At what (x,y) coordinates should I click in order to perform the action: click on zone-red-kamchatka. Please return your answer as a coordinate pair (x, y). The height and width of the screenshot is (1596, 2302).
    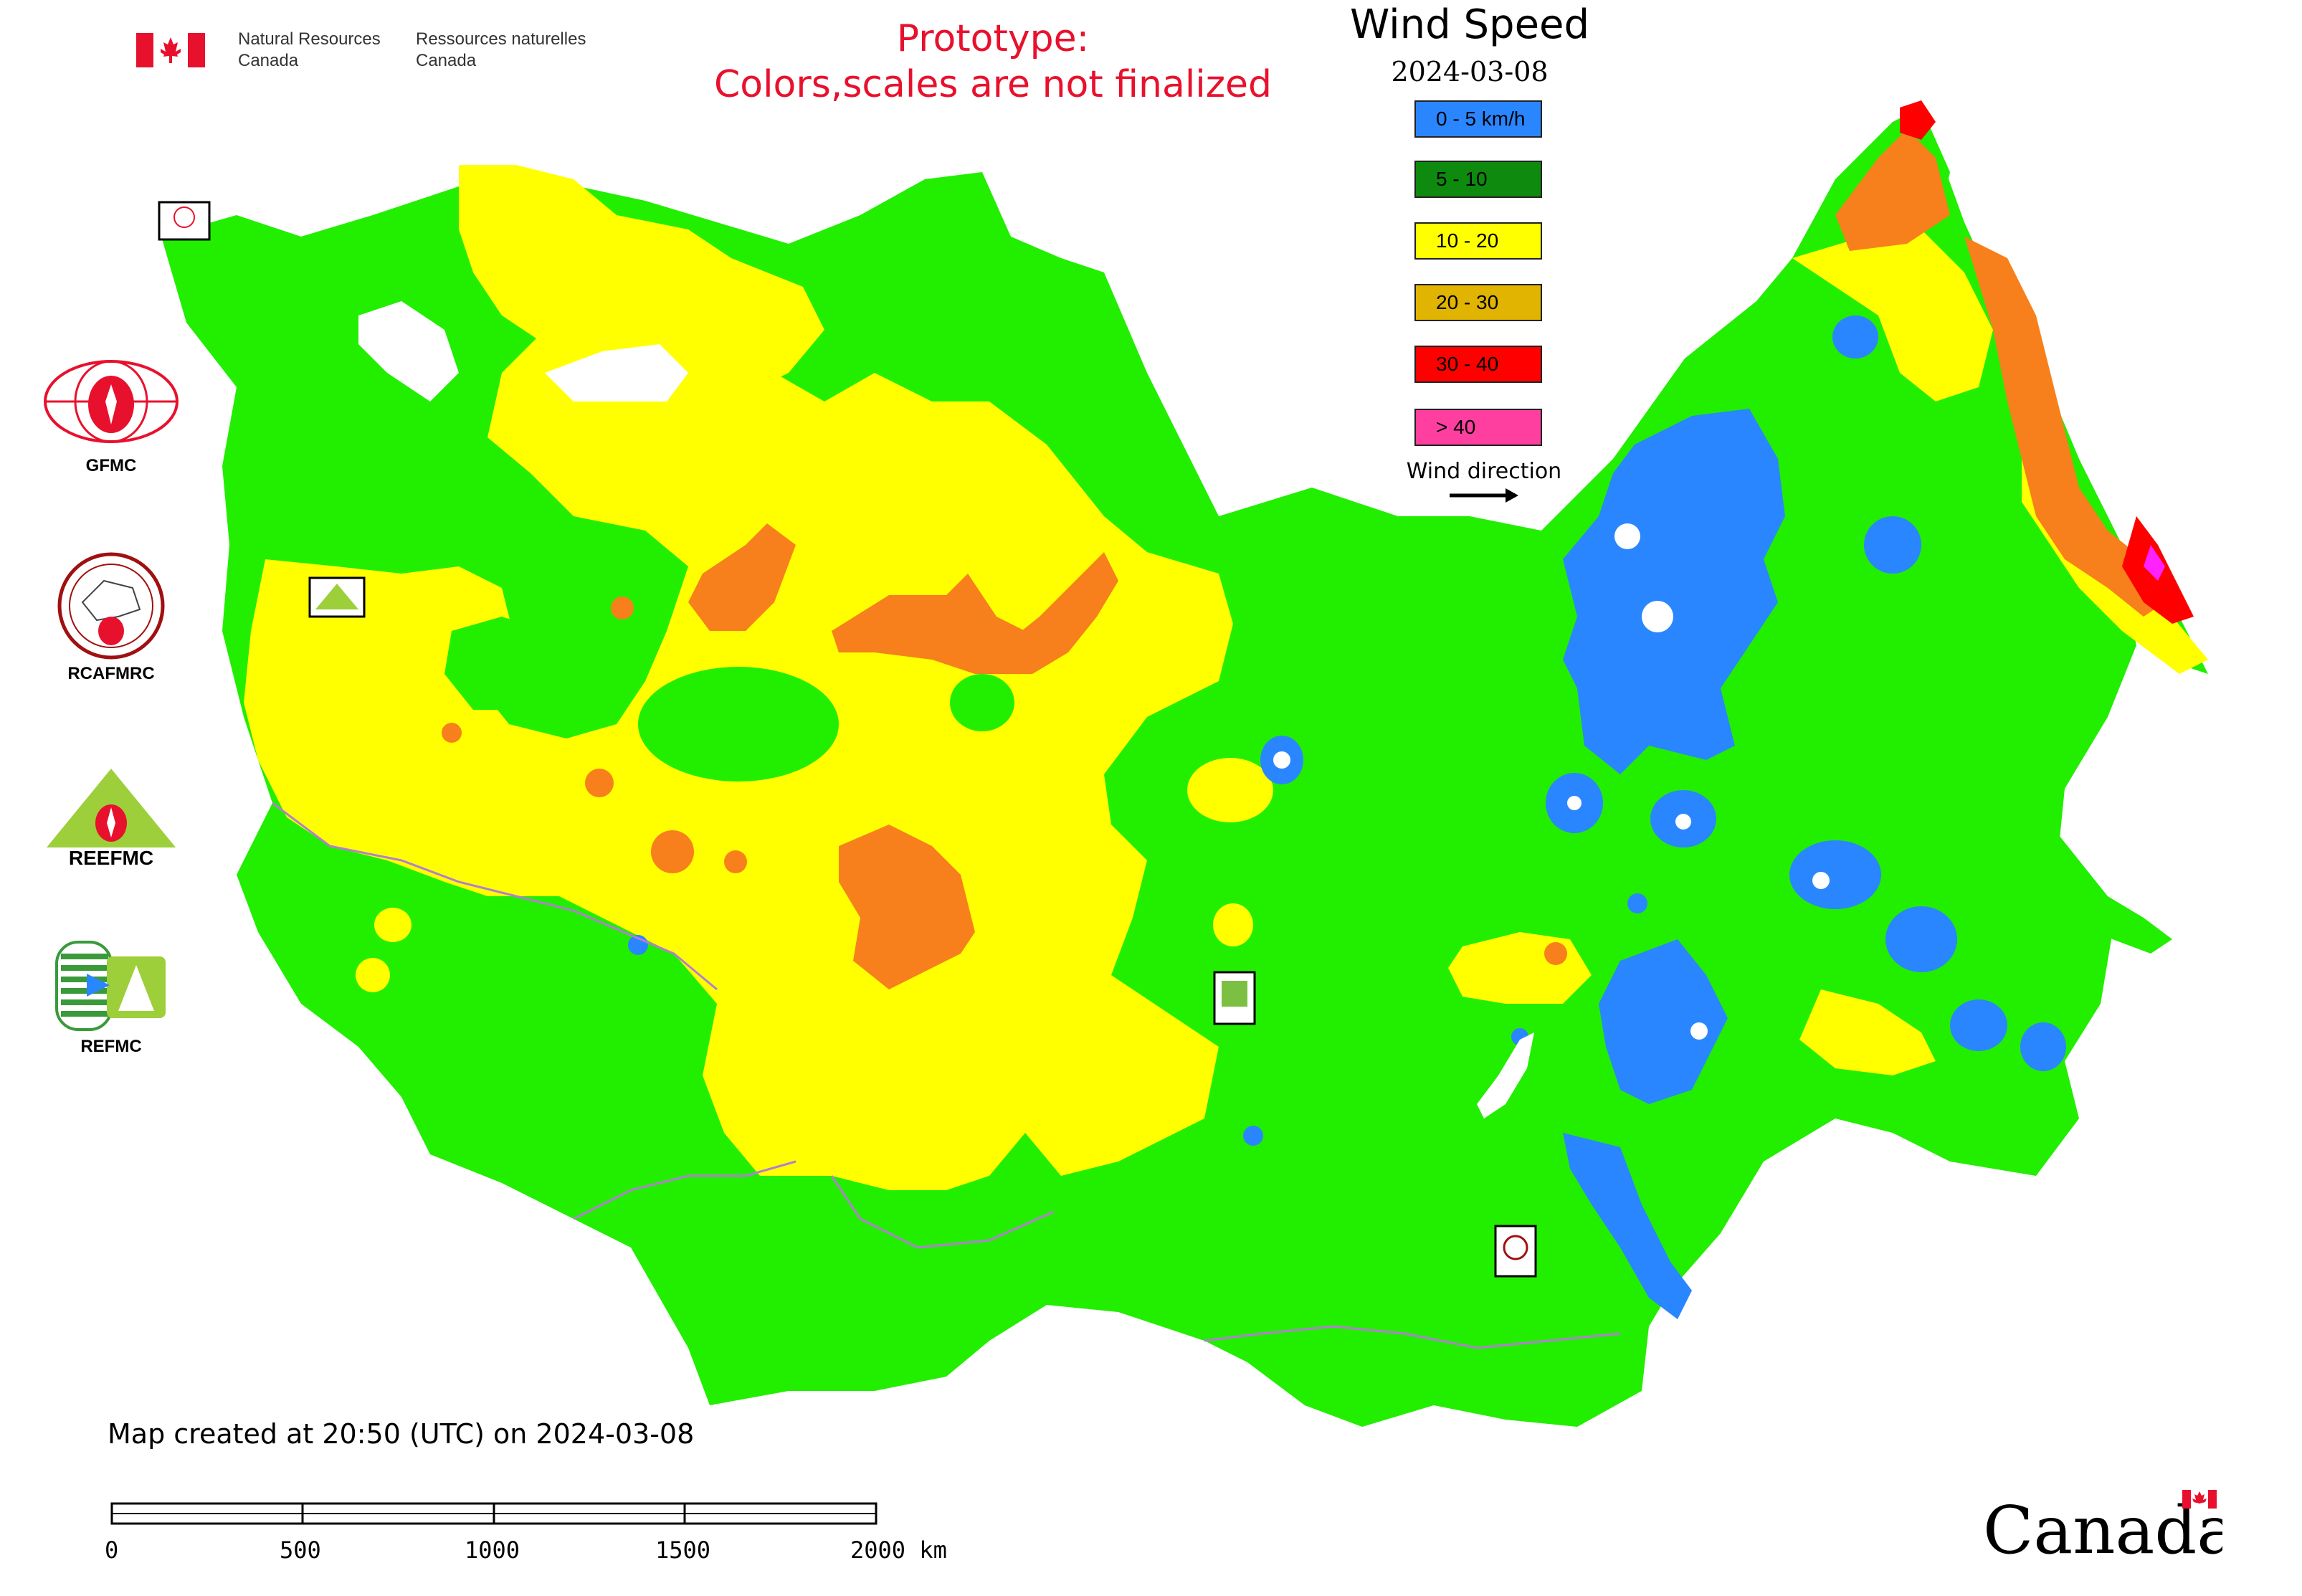
    Looking at the image, I should click on (2158, 570).